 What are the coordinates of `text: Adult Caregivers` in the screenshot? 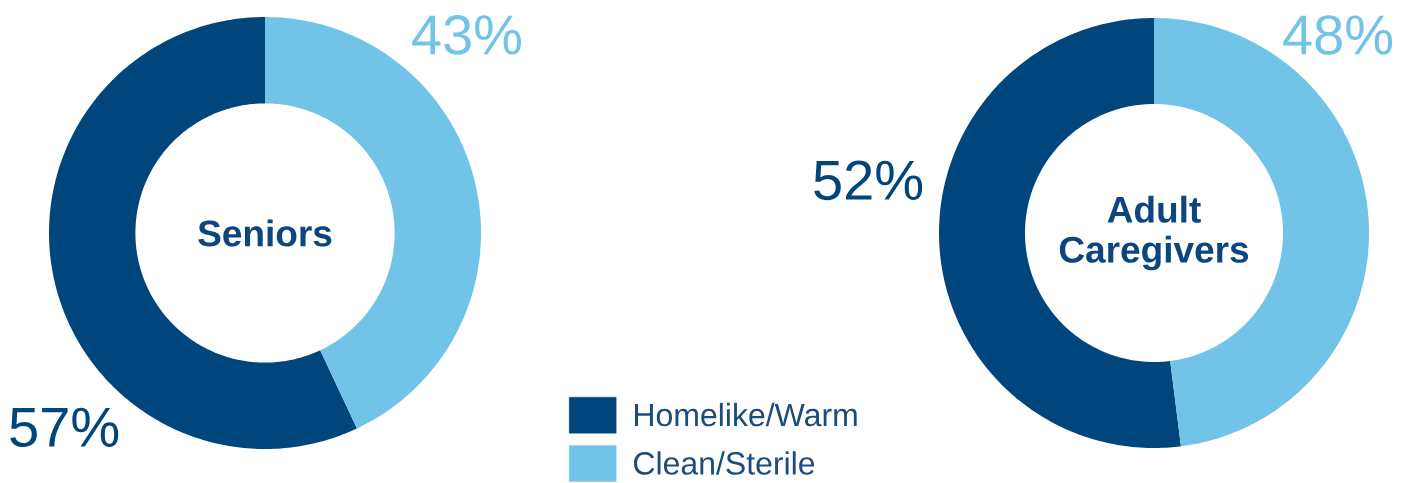 It's located at (1154, 233).